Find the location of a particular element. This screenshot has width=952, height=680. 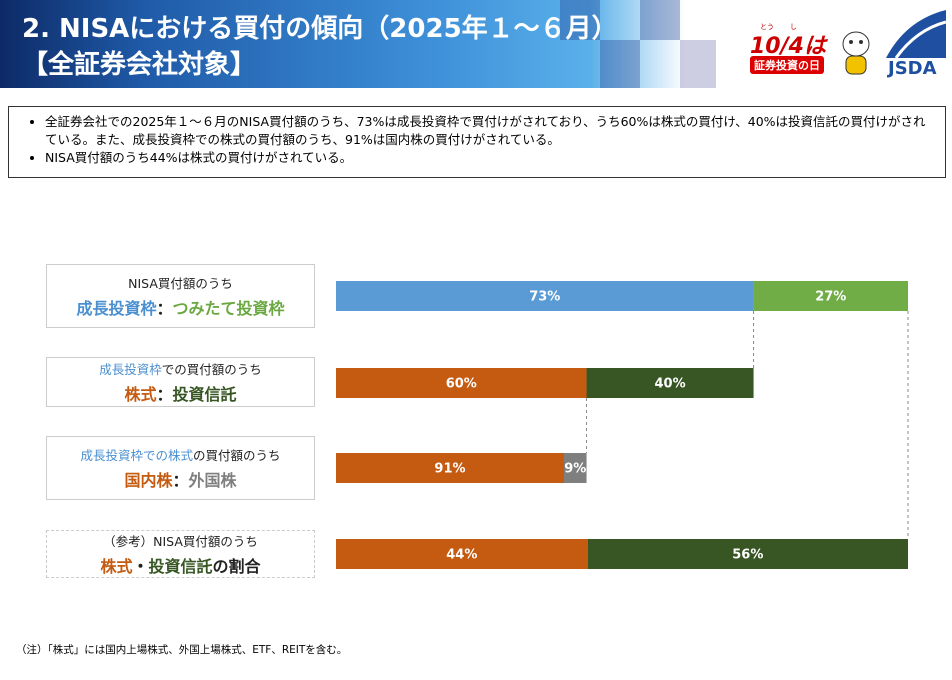

label-line: 株式：投資信託 is located at coordinates (180, 393).